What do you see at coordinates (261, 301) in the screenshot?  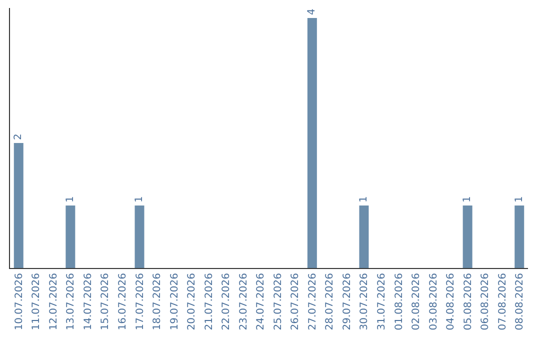 I see `x-tick-label: 24.07.2026` at bounding box center [261, 301].